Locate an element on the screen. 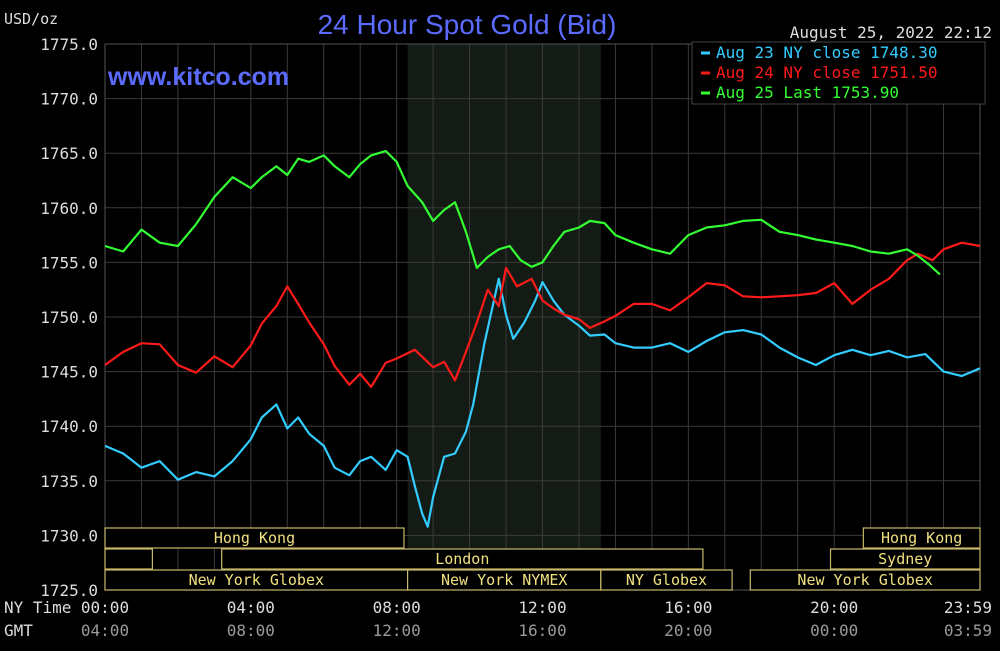 This screenshot has width=1000, height=651. x-axis-row-label: GMT is located at coordinates (18, 630).